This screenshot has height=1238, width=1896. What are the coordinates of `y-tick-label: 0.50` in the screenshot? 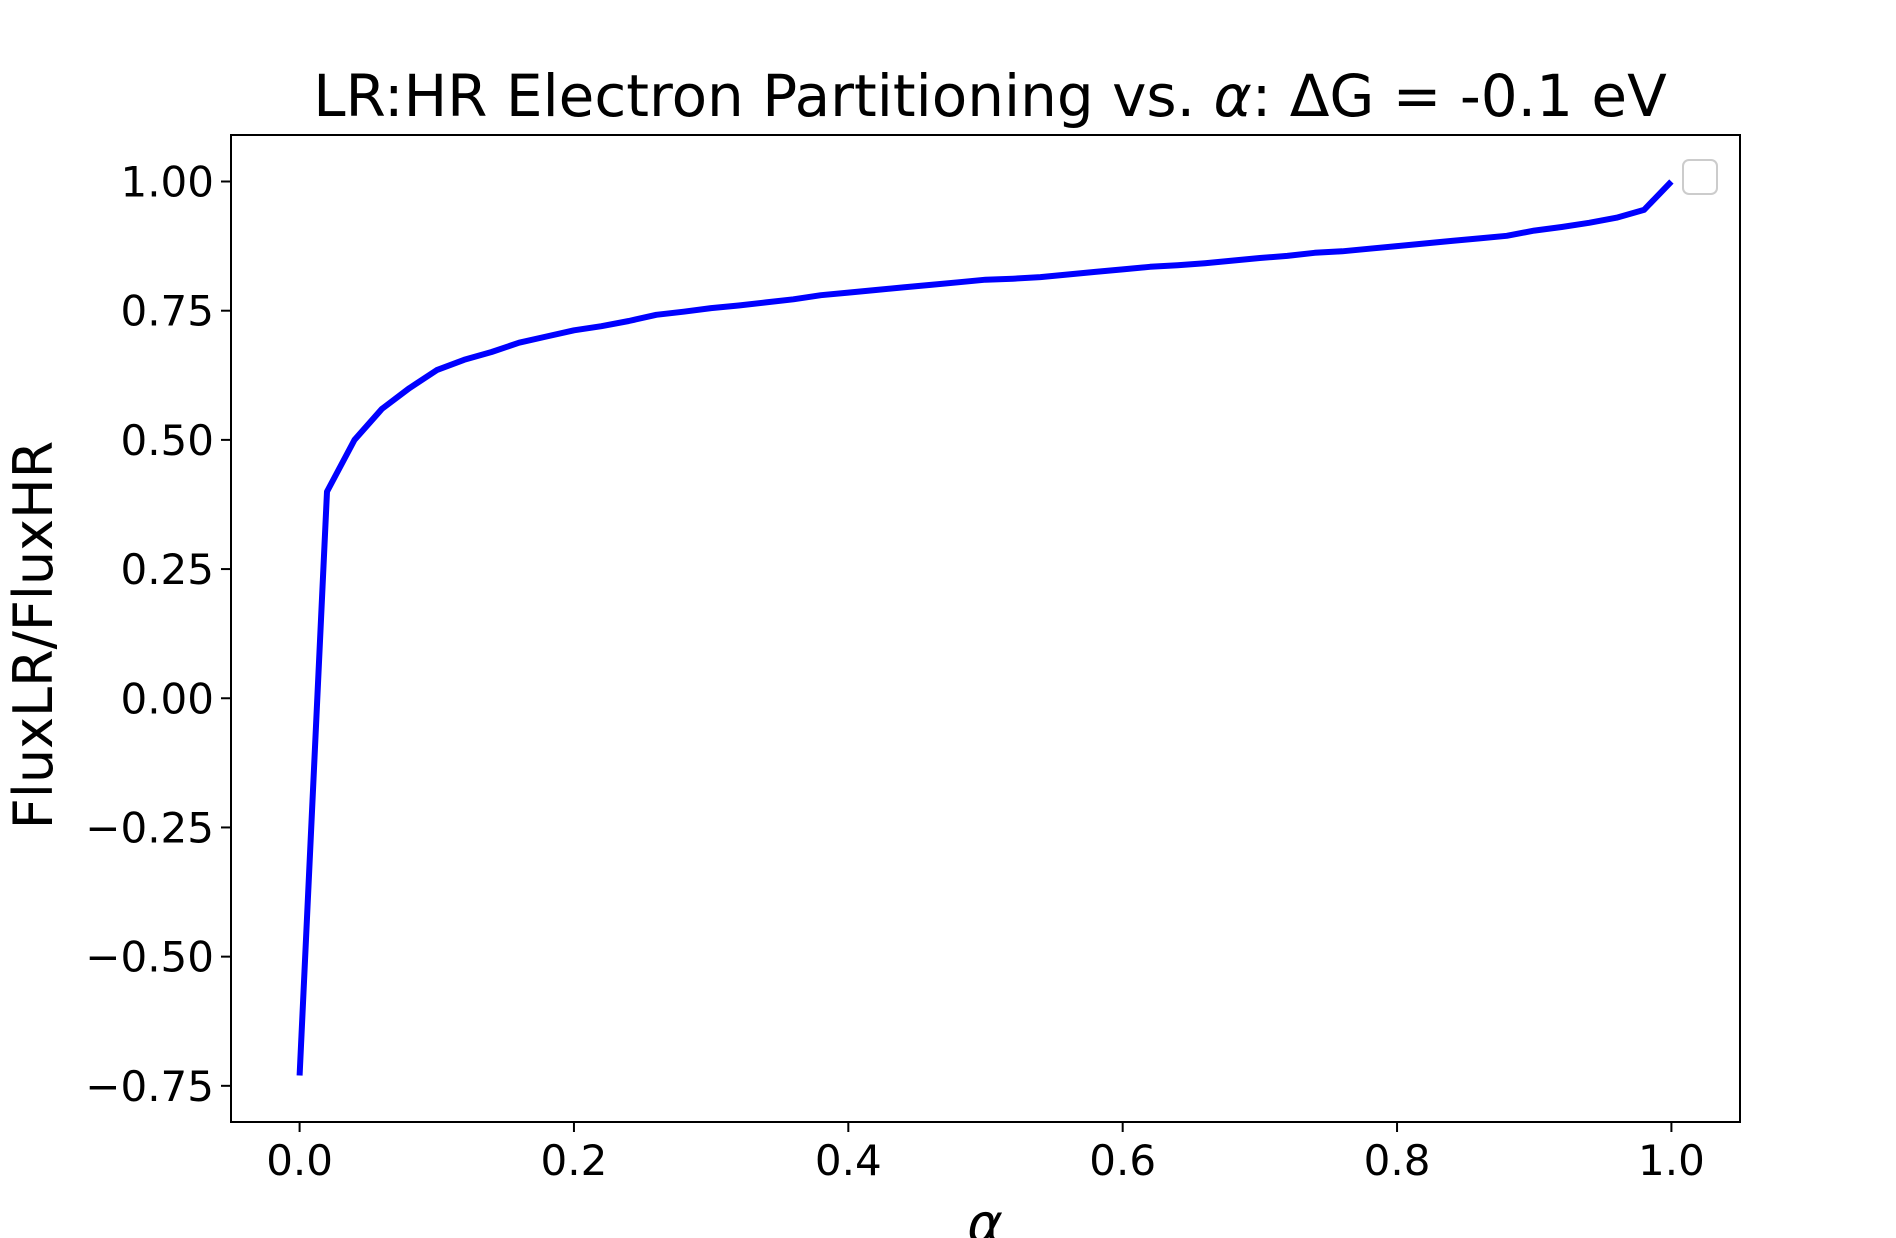 It's located at (167, 440).